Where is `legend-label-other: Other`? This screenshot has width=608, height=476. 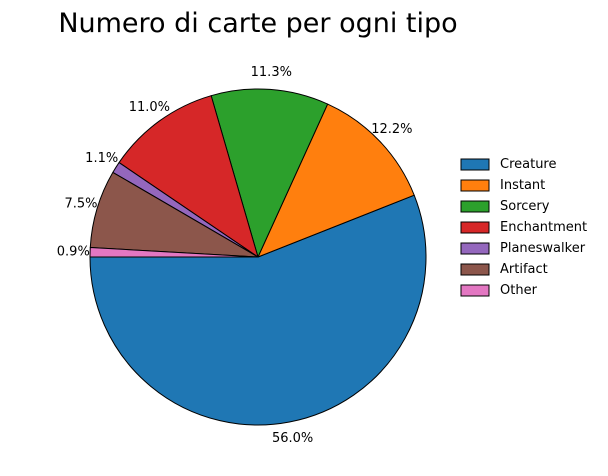 legend-label-other: Other is located at coordinates (519, 290).